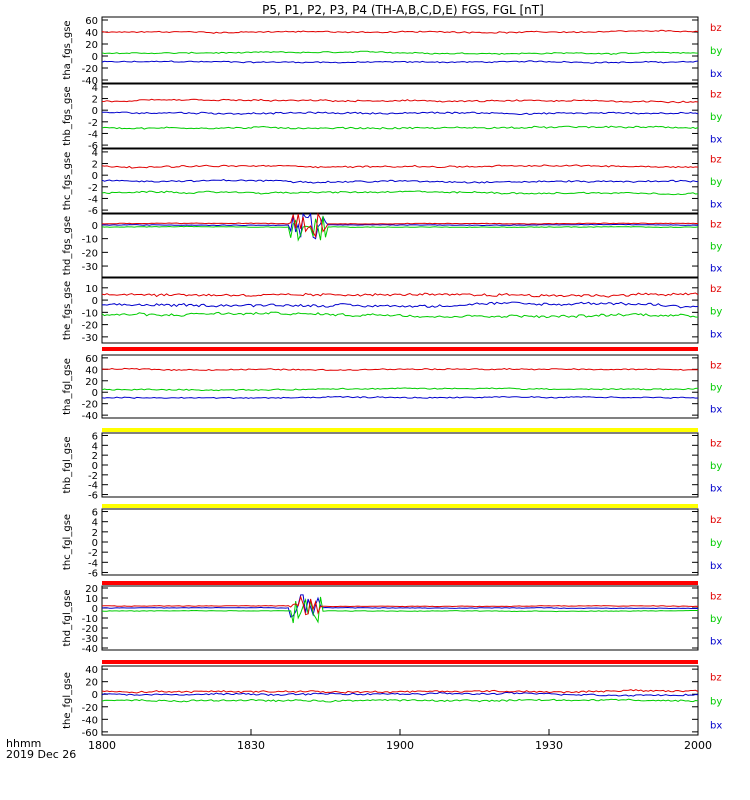 The image size is (750, 800). I want to click on x-tick-label: 2000, so click(698, 745).